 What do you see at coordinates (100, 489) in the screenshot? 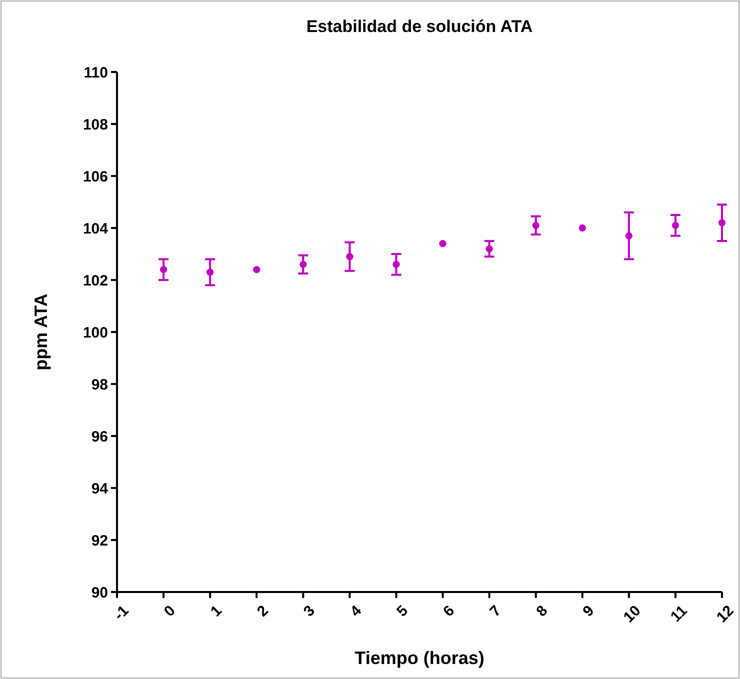
I see `y-tick-label: 94` at bounding box center [100, 489].